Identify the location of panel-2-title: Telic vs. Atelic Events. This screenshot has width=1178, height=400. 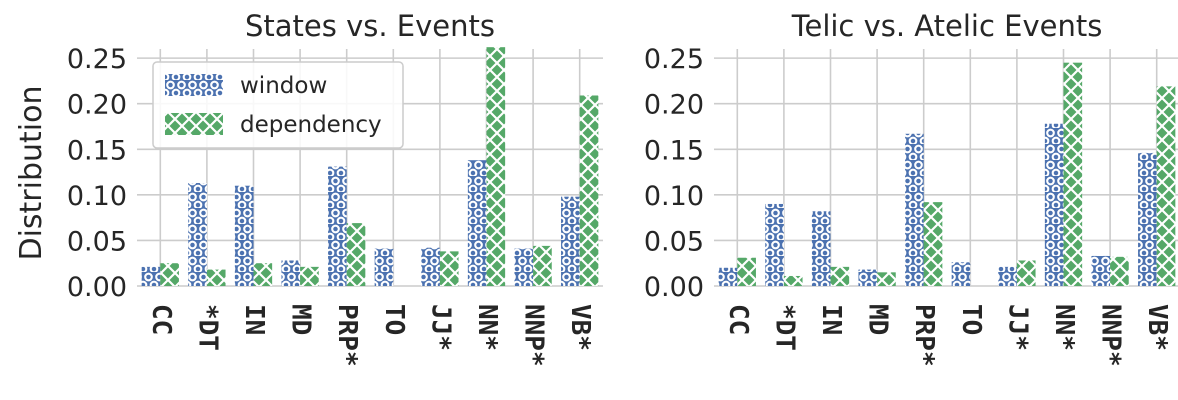
(947, 26).